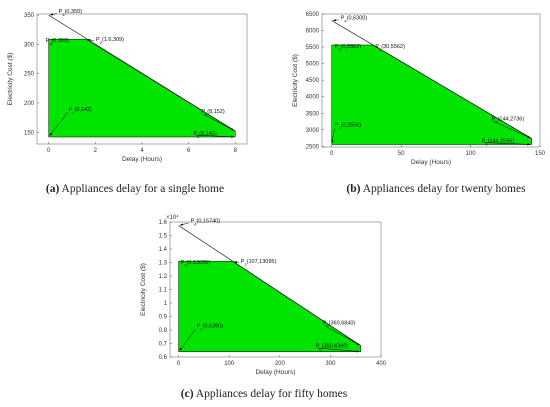 The image size is (550, 407). I want to click on caption-text: Appliances delay for twenty homes, so click(443, 189).